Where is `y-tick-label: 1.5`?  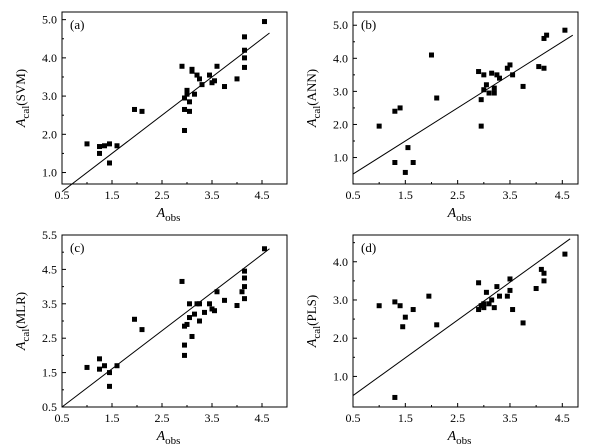 y-tick-label: 1.5 is located at coordinates (49, 373).